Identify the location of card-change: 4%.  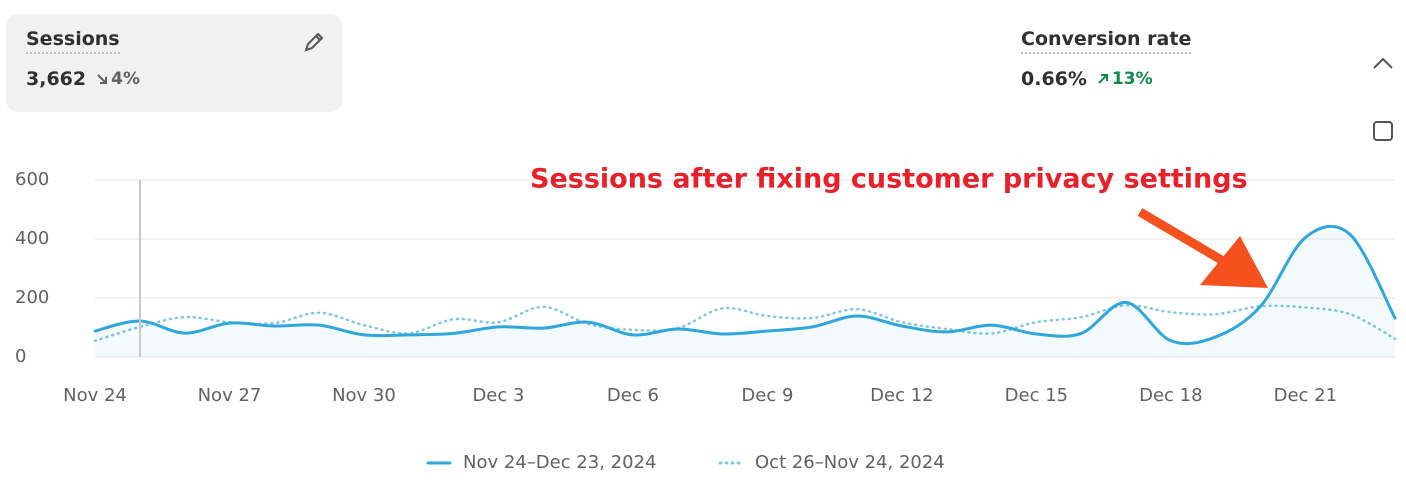
(125, 79).